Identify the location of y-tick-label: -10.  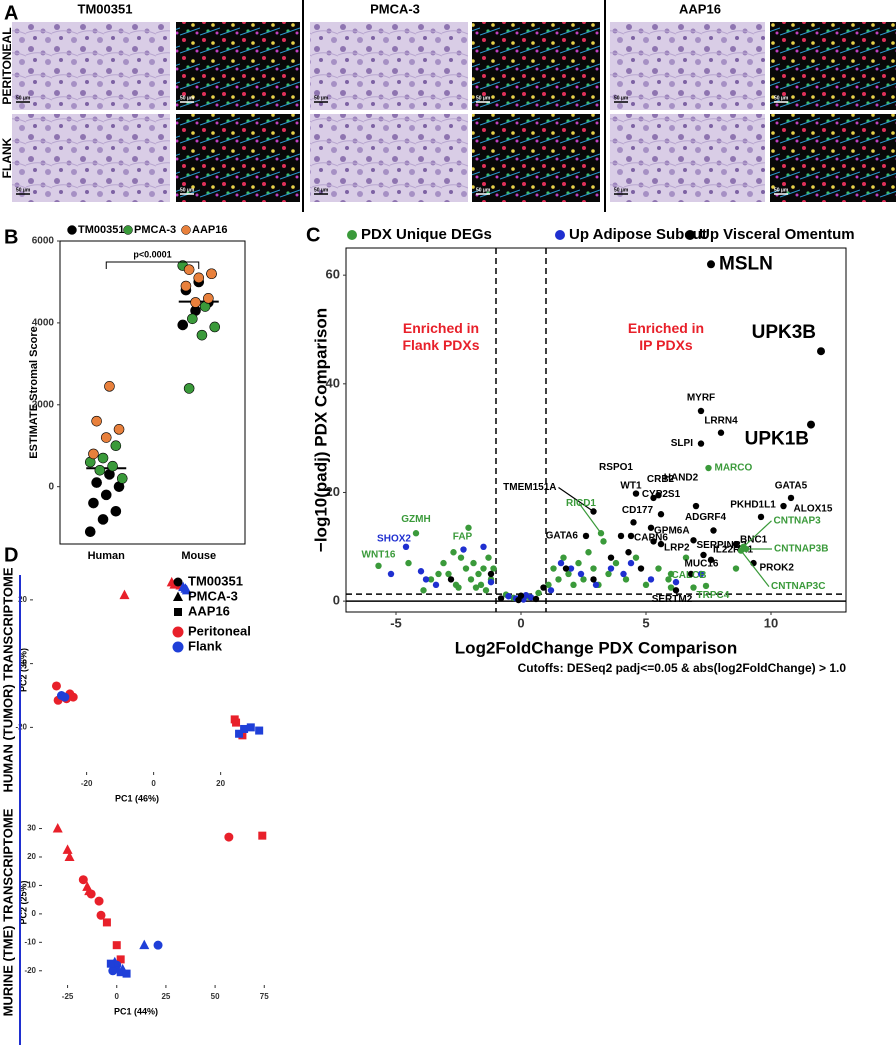
(30, 941).